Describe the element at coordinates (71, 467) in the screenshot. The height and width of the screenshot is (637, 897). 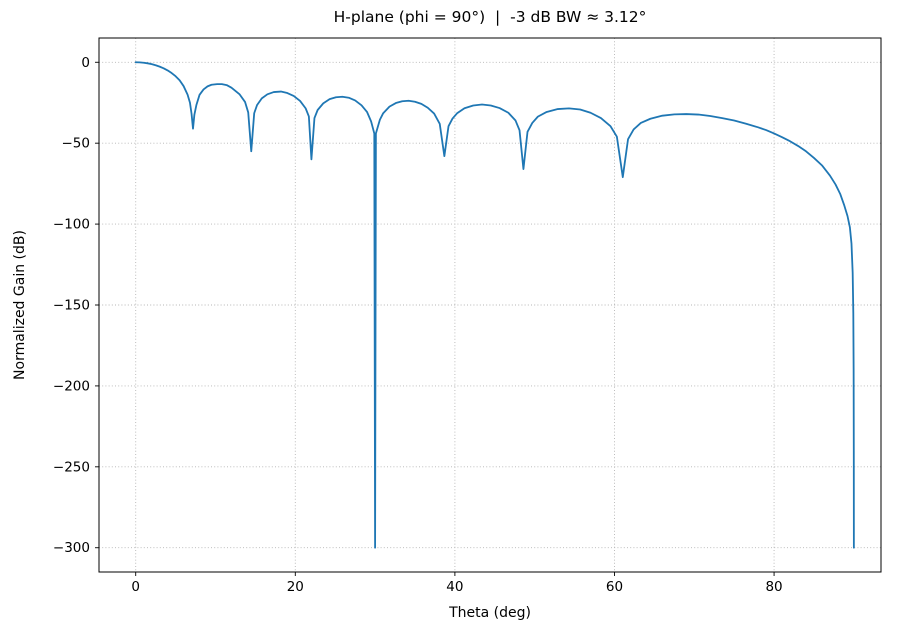
I see `y-tick-label: −250` at that location.